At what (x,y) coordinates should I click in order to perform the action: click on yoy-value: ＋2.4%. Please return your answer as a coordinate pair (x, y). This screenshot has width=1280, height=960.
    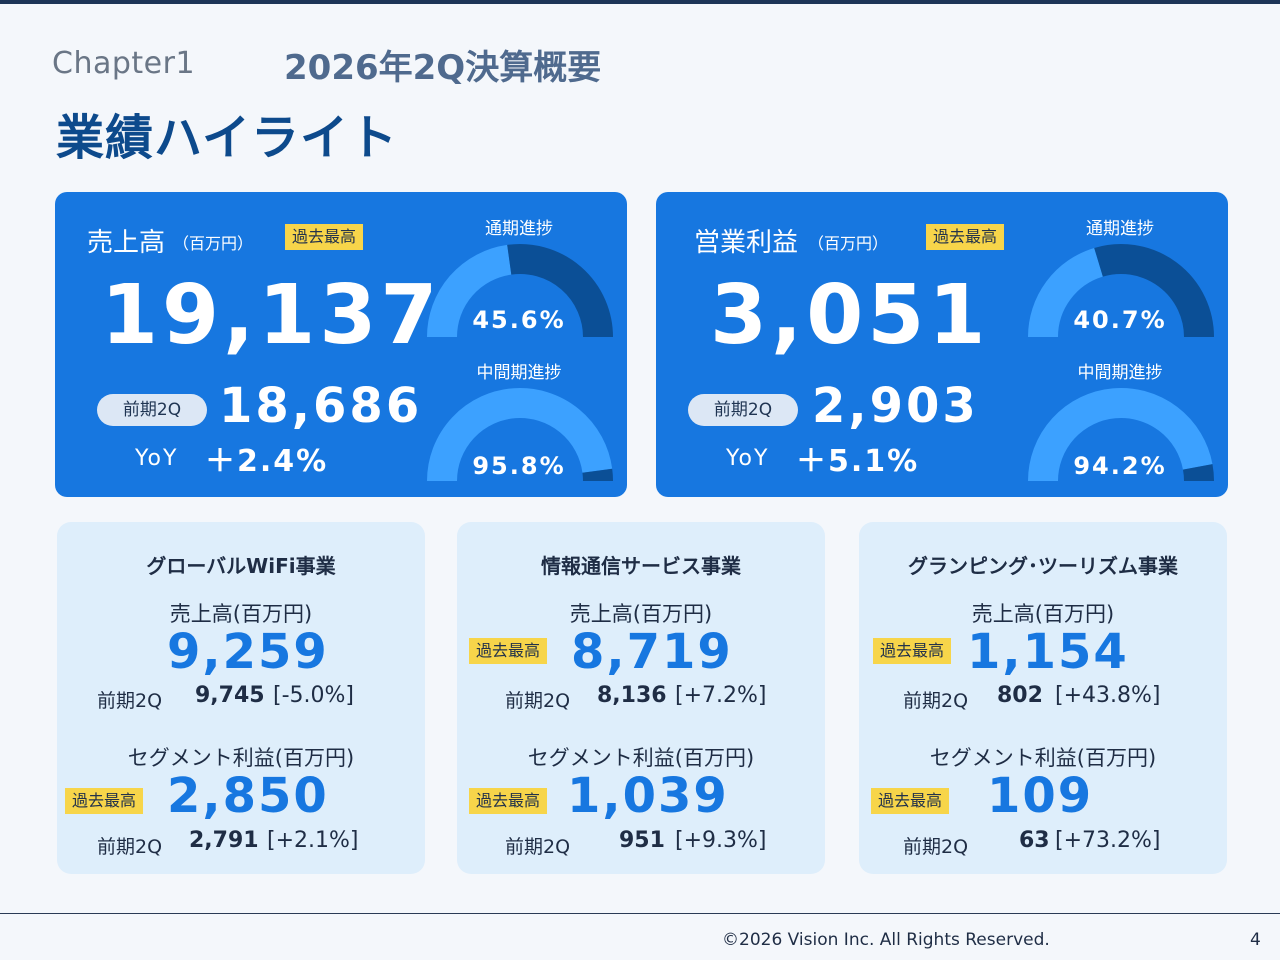
    Looking at the image, I should click on (267, 461).